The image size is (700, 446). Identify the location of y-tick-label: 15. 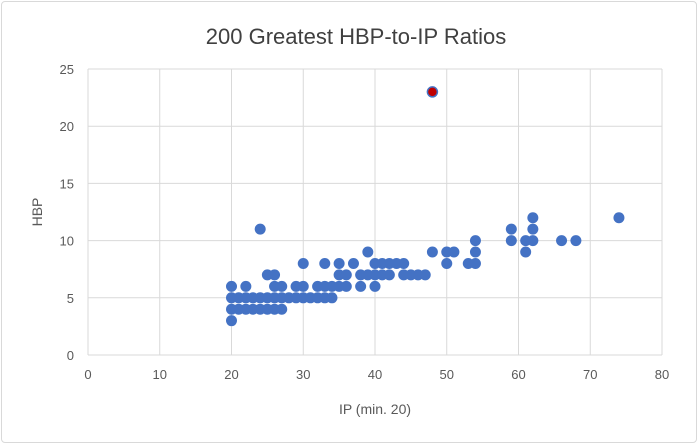
(67, 183).